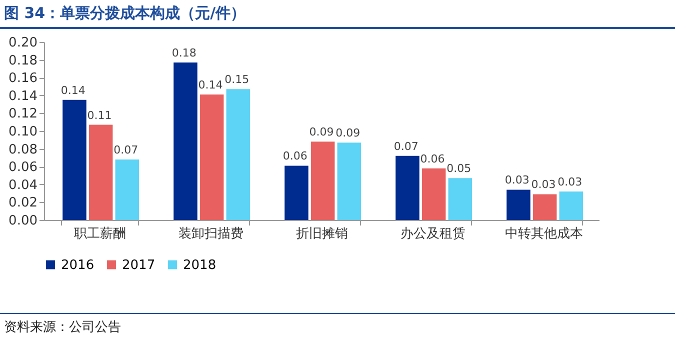 Image resolution: width=675 pixels, height=341 pixels. What do you see at coordinates (77, 265) in the screenshot?
I see `legend-label: 2016` at bounding box center [77, 265].